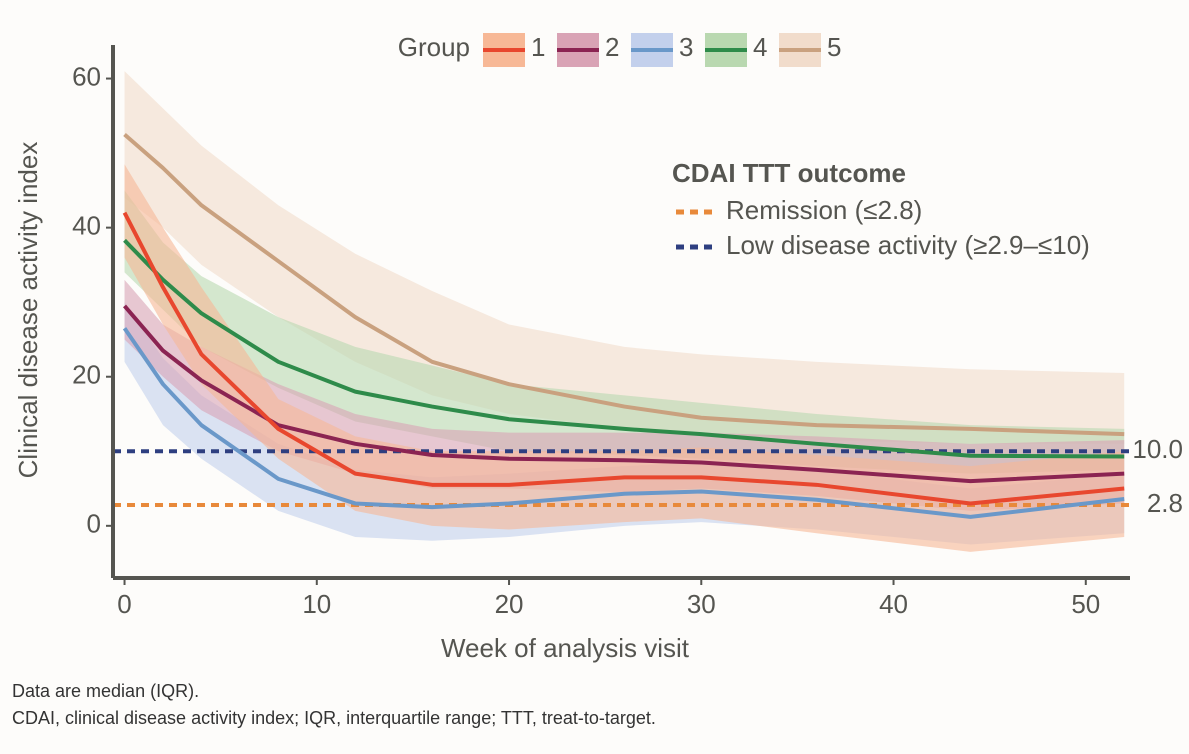  Describe the element at coordinates (28, 310) in the screenshot. I see `y-axis-label: Clinical disease activity index` at that location.